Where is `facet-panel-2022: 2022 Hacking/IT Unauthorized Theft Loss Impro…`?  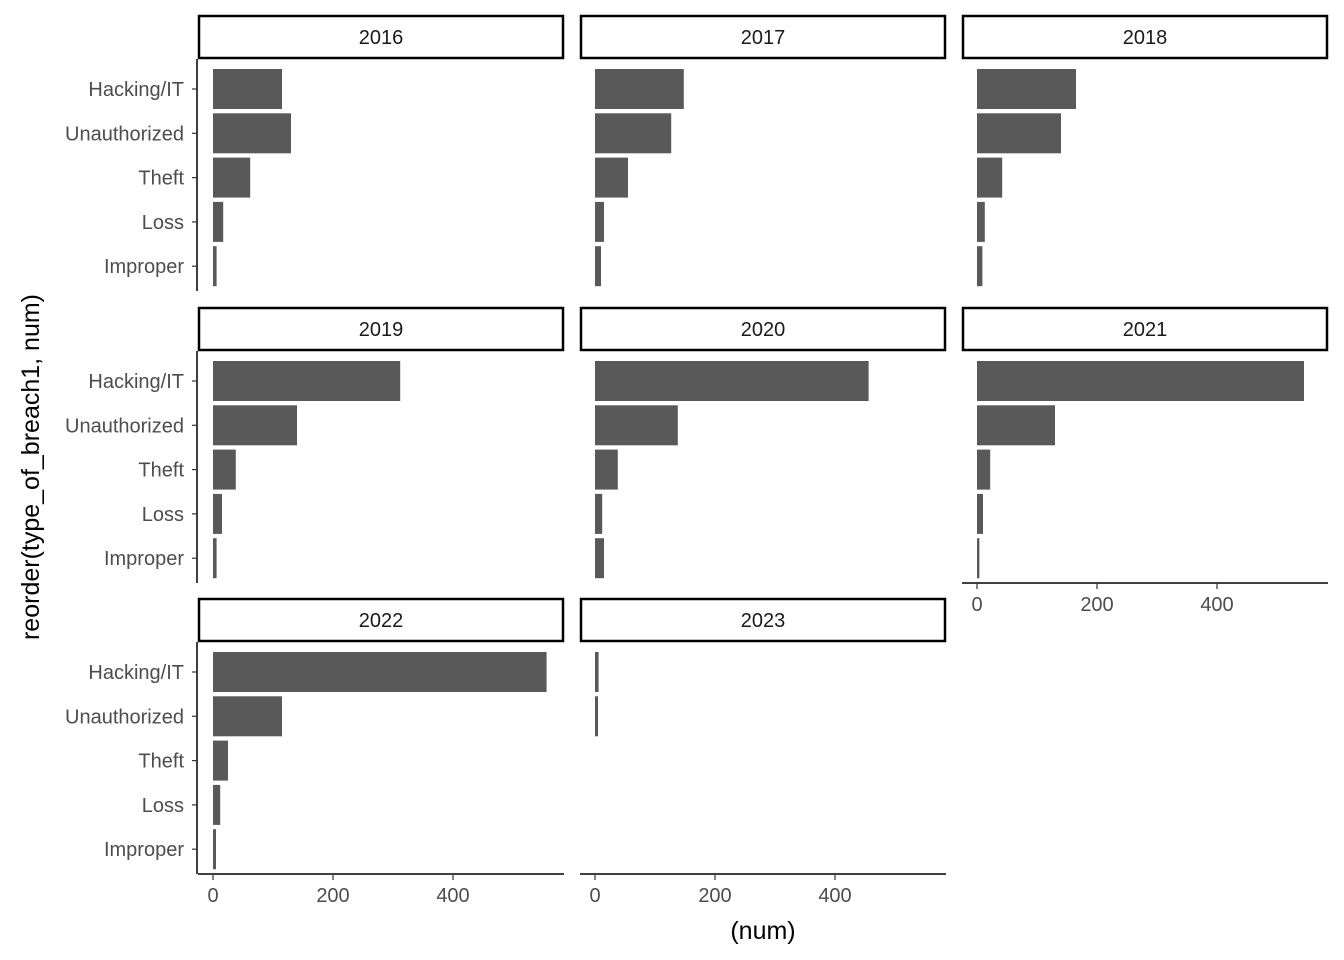
facet-panel-2022: 2022 Hacking/IT Unauthorized Theft Loss Impro… is located at coordinates (315, 752).